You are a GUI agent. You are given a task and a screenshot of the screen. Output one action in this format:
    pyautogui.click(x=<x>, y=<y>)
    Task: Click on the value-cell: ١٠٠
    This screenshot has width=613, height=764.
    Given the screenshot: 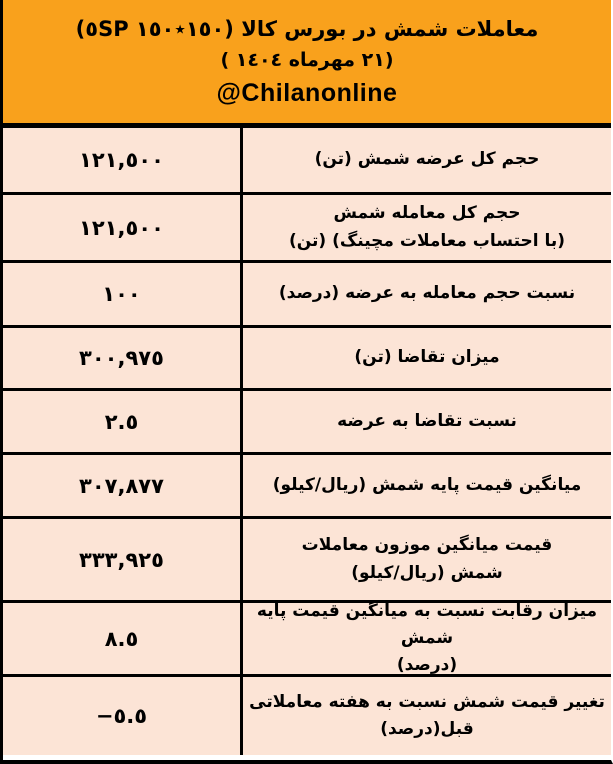 What is the action you would take?
    pyautogui.click(x=123, y=294)
    